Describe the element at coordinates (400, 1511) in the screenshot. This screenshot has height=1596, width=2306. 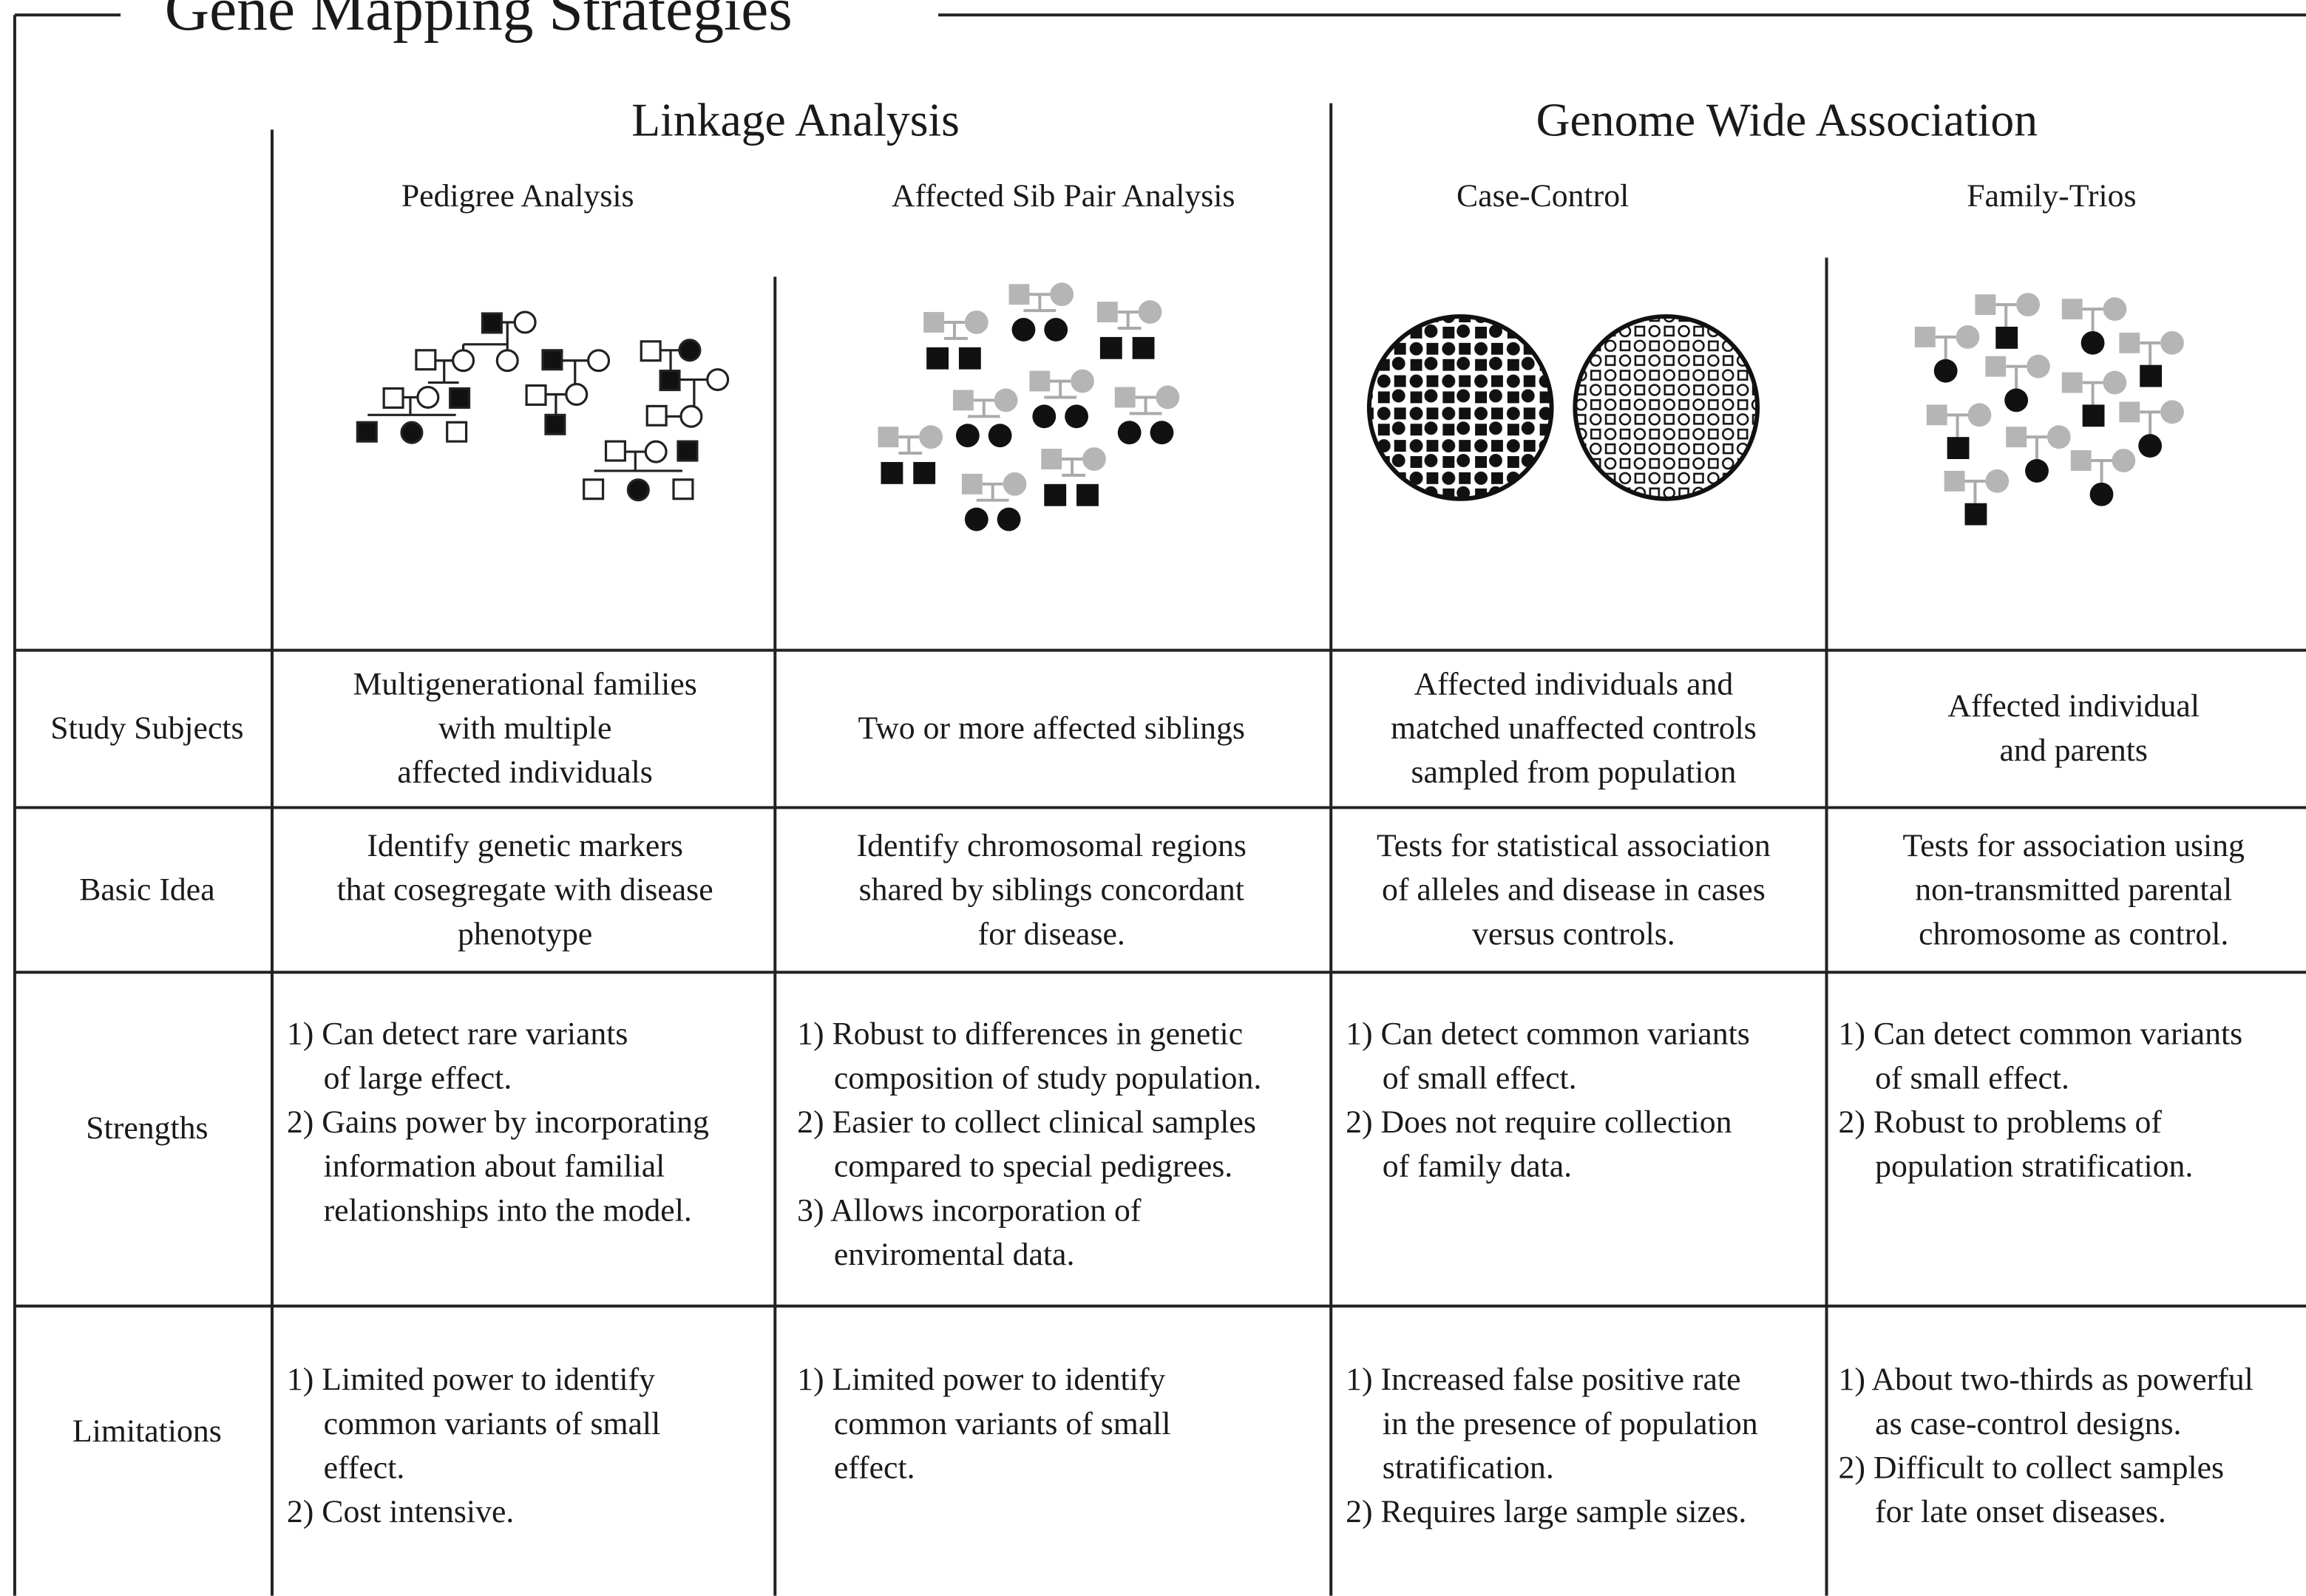
I see `cell-text: 2) Cost intensive.` at that location.